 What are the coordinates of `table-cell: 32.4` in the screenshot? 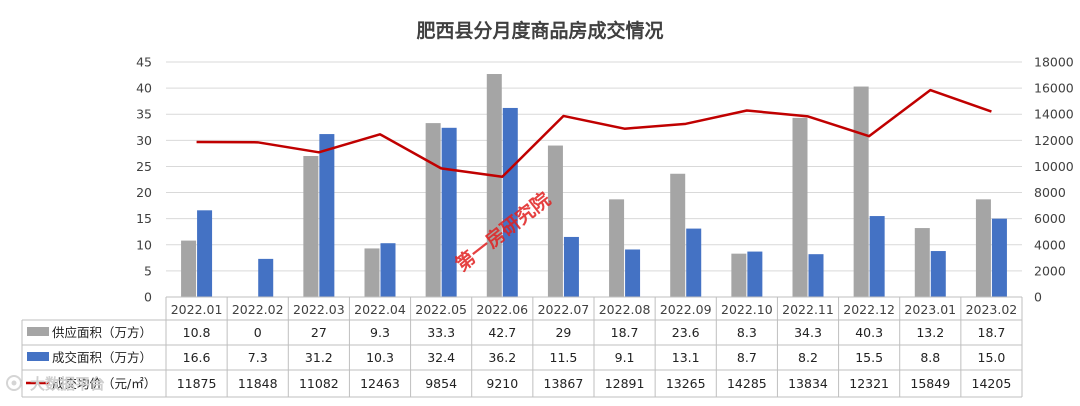 It's located at (441, 357).